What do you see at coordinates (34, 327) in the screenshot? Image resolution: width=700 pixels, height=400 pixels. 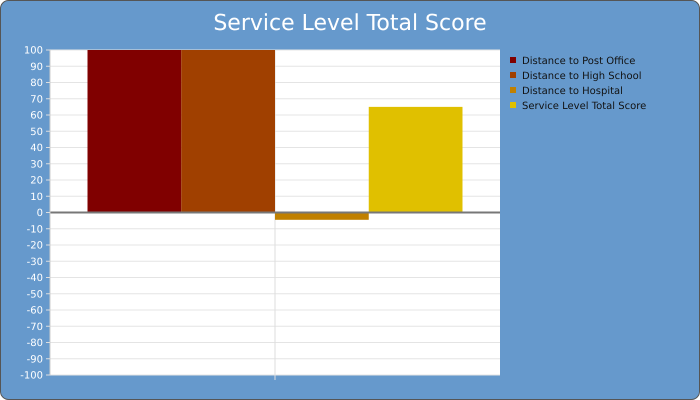 I see `y-tick-label: -70` at bounding box center [34, 327].